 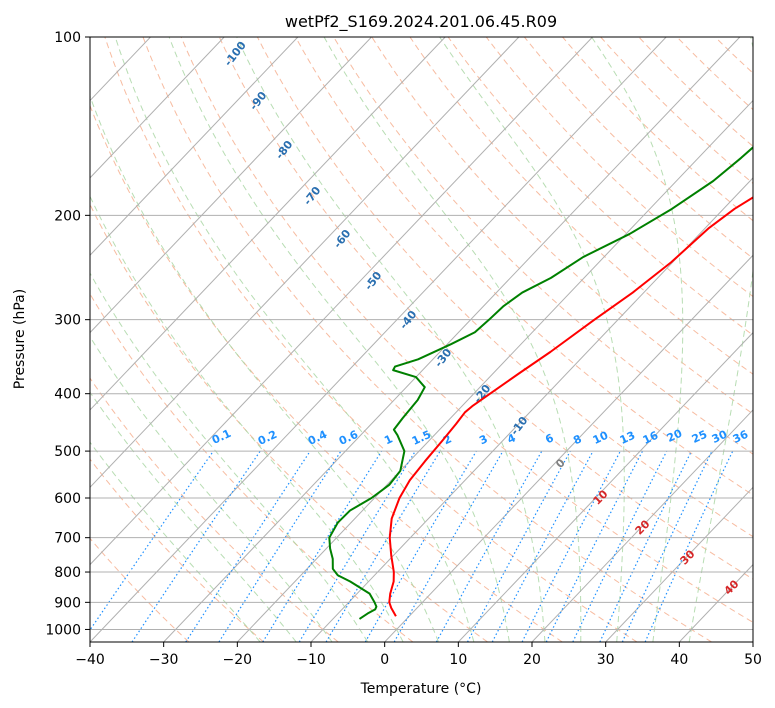 What do you see at coordinates (606, 660) in the screenshot?
I see `x-tick-label: 30` at bounding box center [606, 660].